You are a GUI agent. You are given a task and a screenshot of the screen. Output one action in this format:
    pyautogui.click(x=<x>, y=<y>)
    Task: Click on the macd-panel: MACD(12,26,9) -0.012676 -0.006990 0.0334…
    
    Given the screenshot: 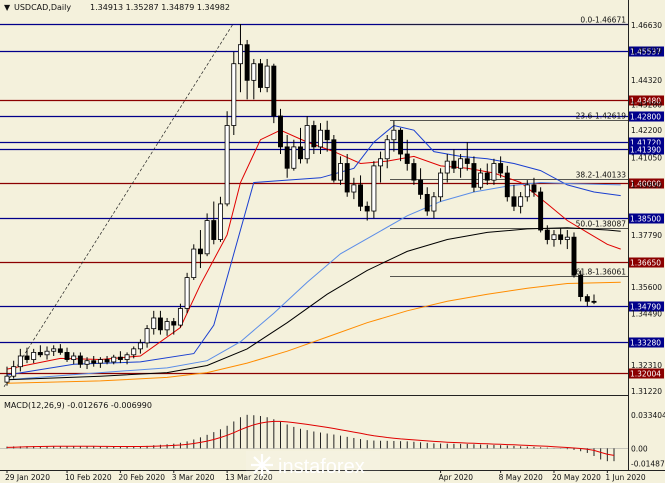 What is the action you would take?
    pyautogui.click(x=332, y=434)
    